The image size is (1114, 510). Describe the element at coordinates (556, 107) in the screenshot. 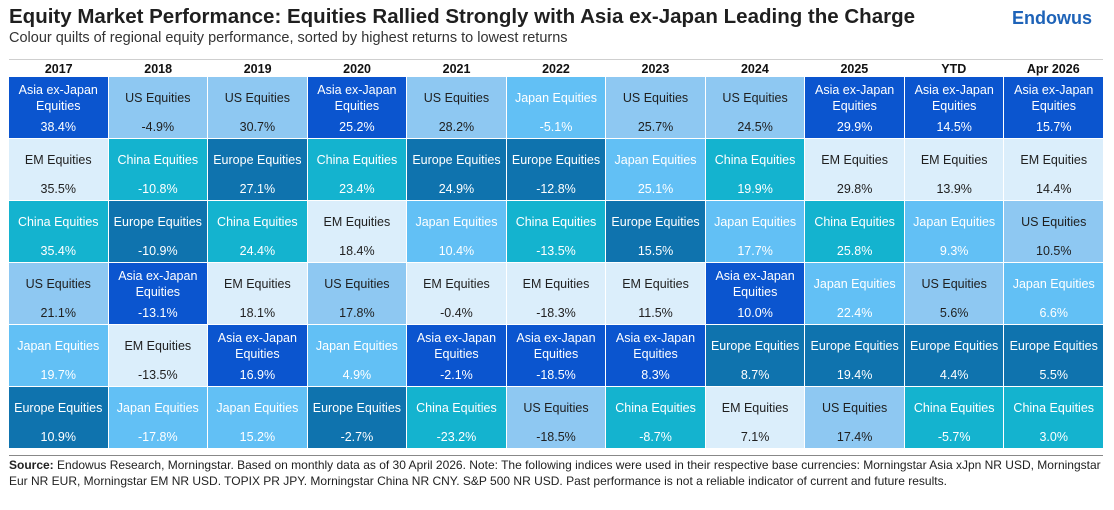

I see `quilt-cell-2022-rank-1: Japan Equities -5.1%` at that location.